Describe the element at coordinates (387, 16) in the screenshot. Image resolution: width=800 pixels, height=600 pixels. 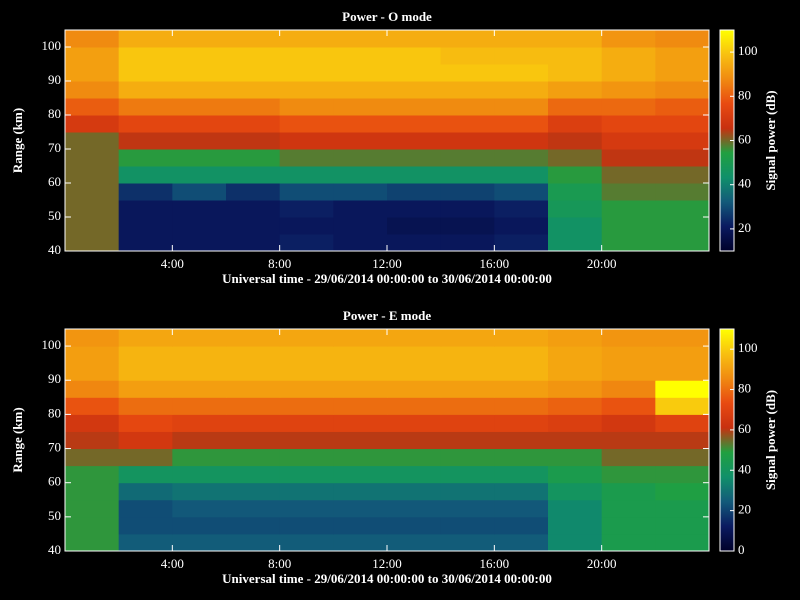
I see `panel-title: Power - O mode` at that location.